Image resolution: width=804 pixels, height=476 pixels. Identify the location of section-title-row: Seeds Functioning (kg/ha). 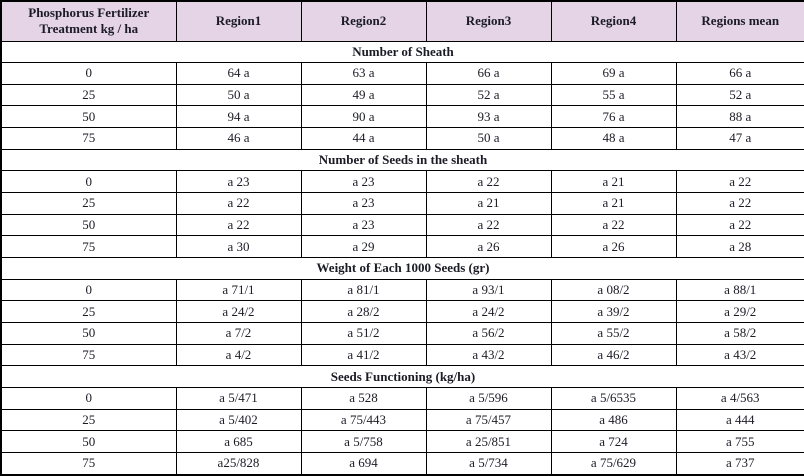
(402, 376).